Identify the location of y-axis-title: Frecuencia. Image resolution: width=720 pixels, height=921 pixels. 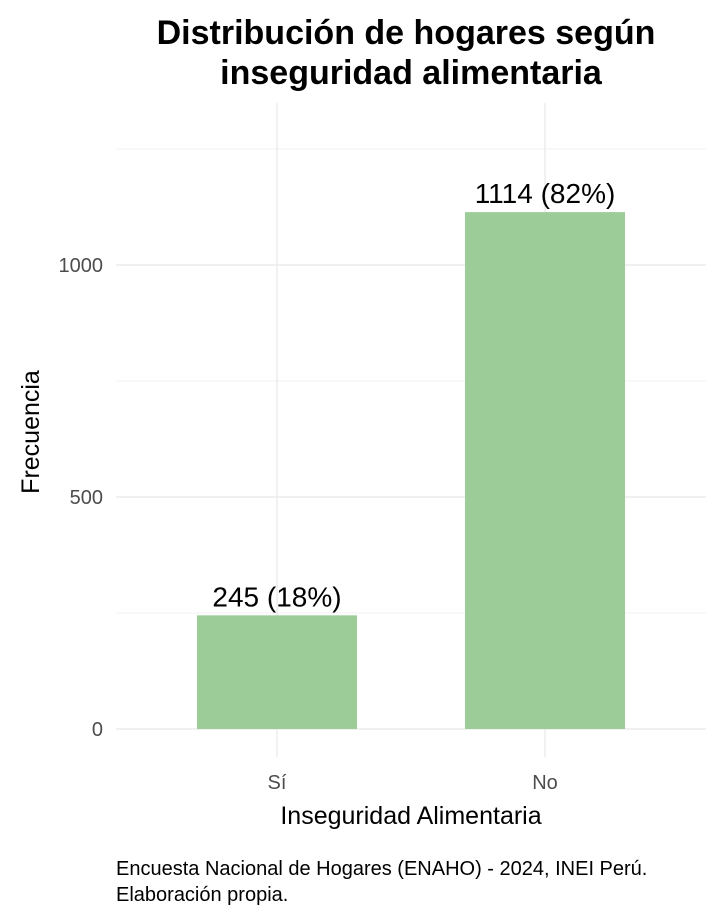
(31, 432).